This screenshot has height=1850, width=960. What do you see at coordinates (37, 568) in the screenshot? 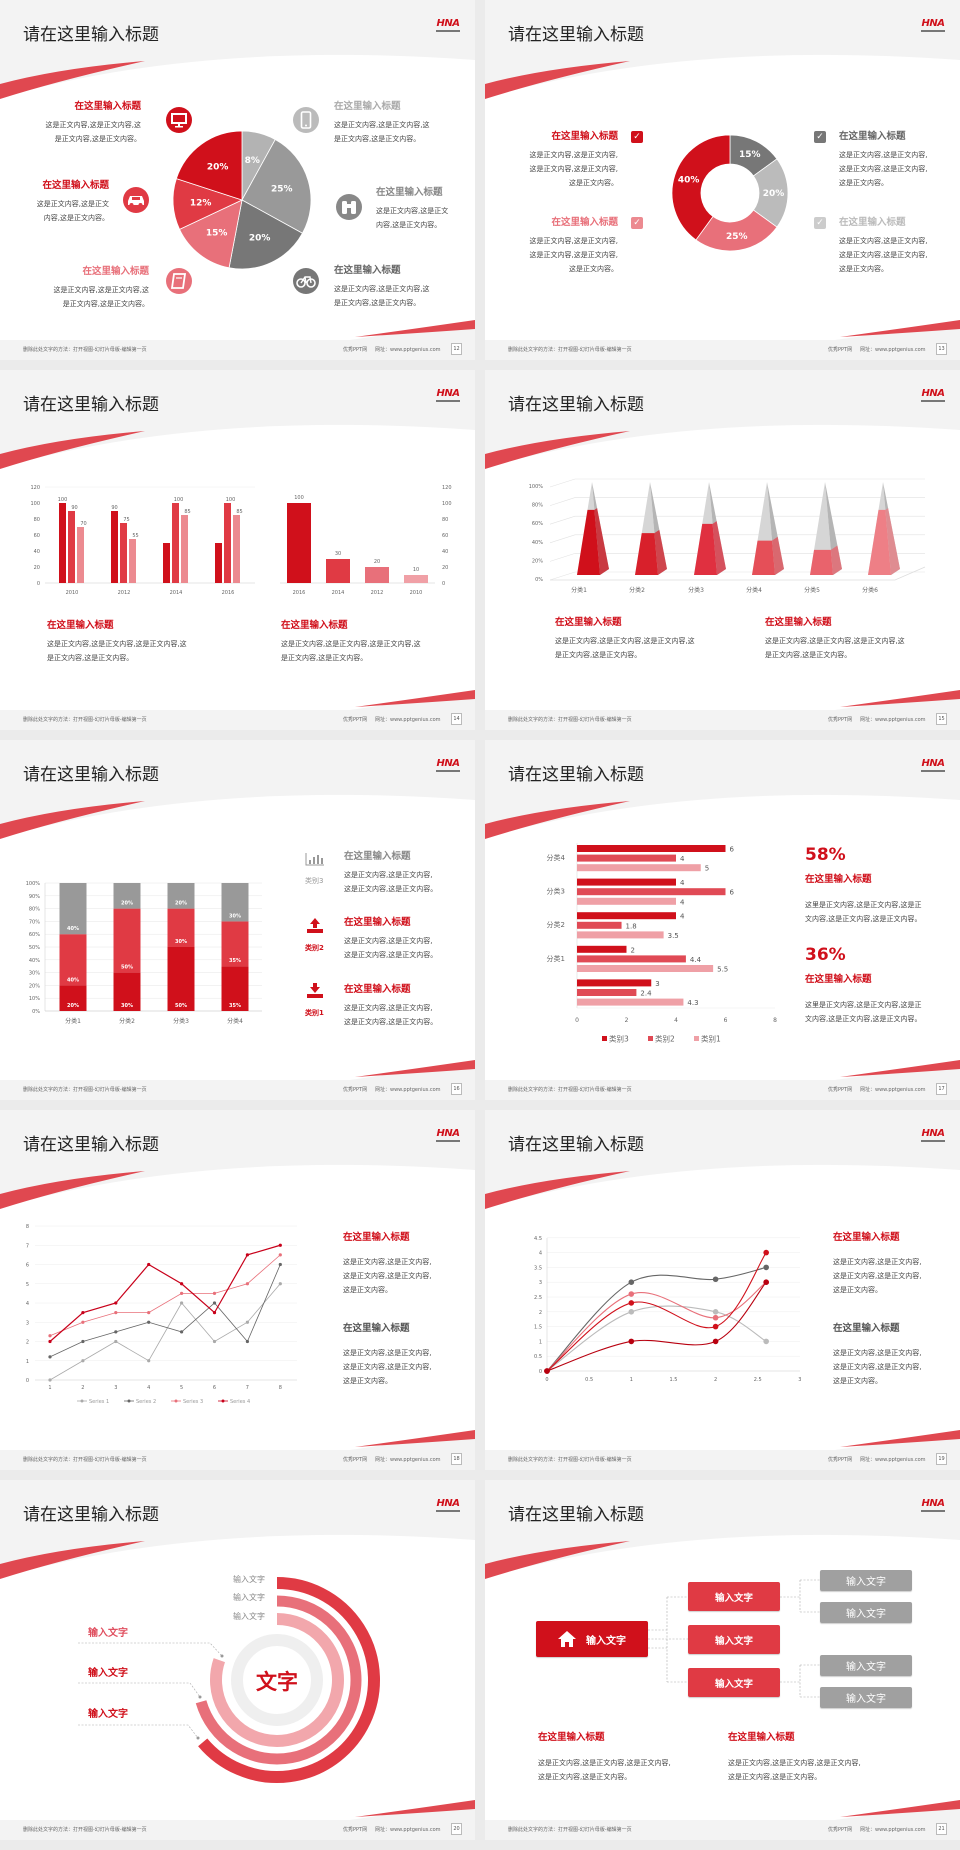
I see `tick-label: 20` at bounding box center [37, 568].